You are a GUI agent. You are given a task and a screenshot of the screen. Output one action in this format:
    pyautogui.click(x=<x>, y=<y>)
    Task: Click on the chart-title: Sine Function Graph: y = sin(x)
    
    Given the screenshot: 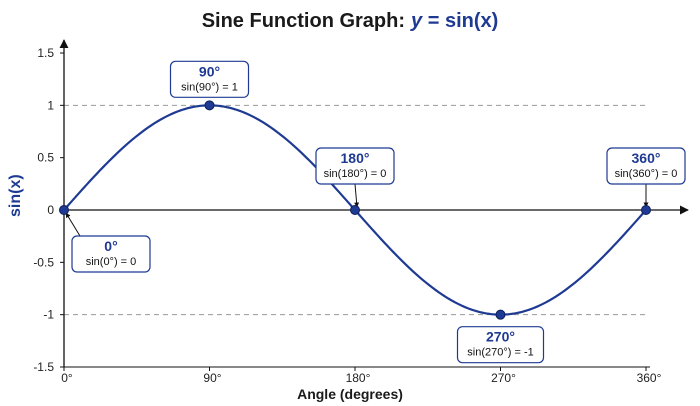 What is the action you would take?
    pyautogui.click(x=350, y=21)
    